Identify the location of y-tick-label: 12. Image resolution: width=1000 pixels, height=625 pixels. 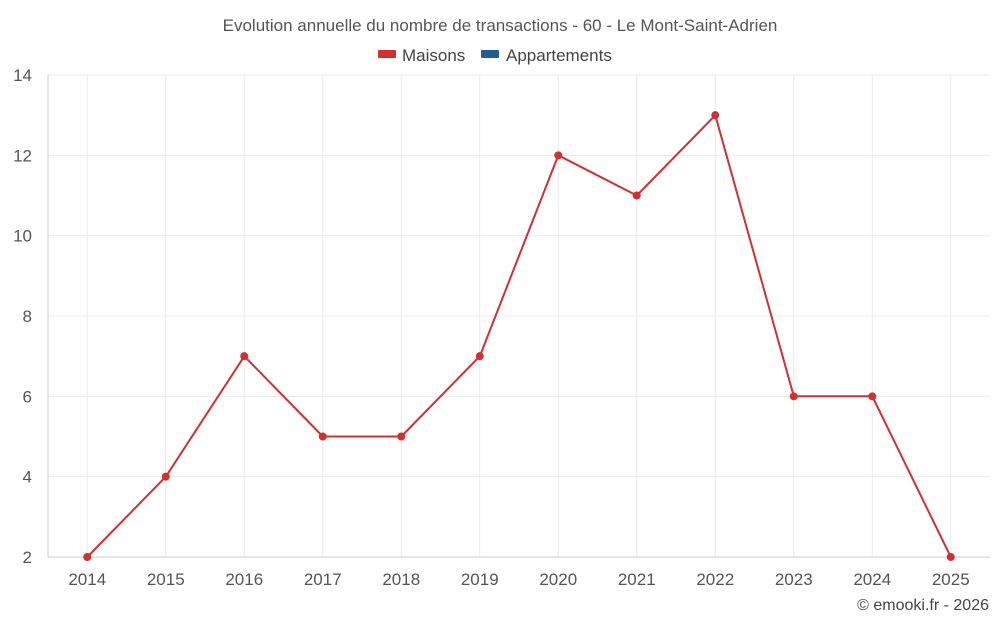
(22, 155).